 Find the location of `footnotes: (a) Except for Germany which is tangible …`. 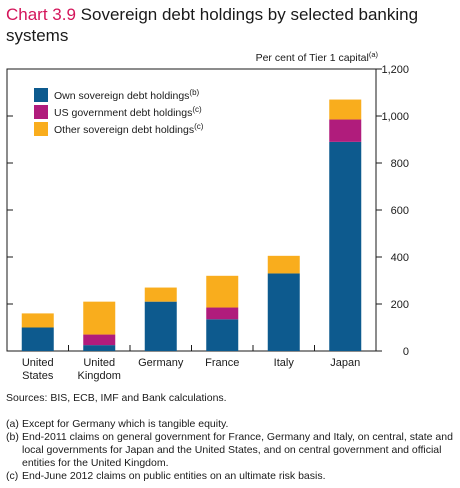

footnotes: (a) Except for Germany which is tangible … is located at coordinates (231, 450).